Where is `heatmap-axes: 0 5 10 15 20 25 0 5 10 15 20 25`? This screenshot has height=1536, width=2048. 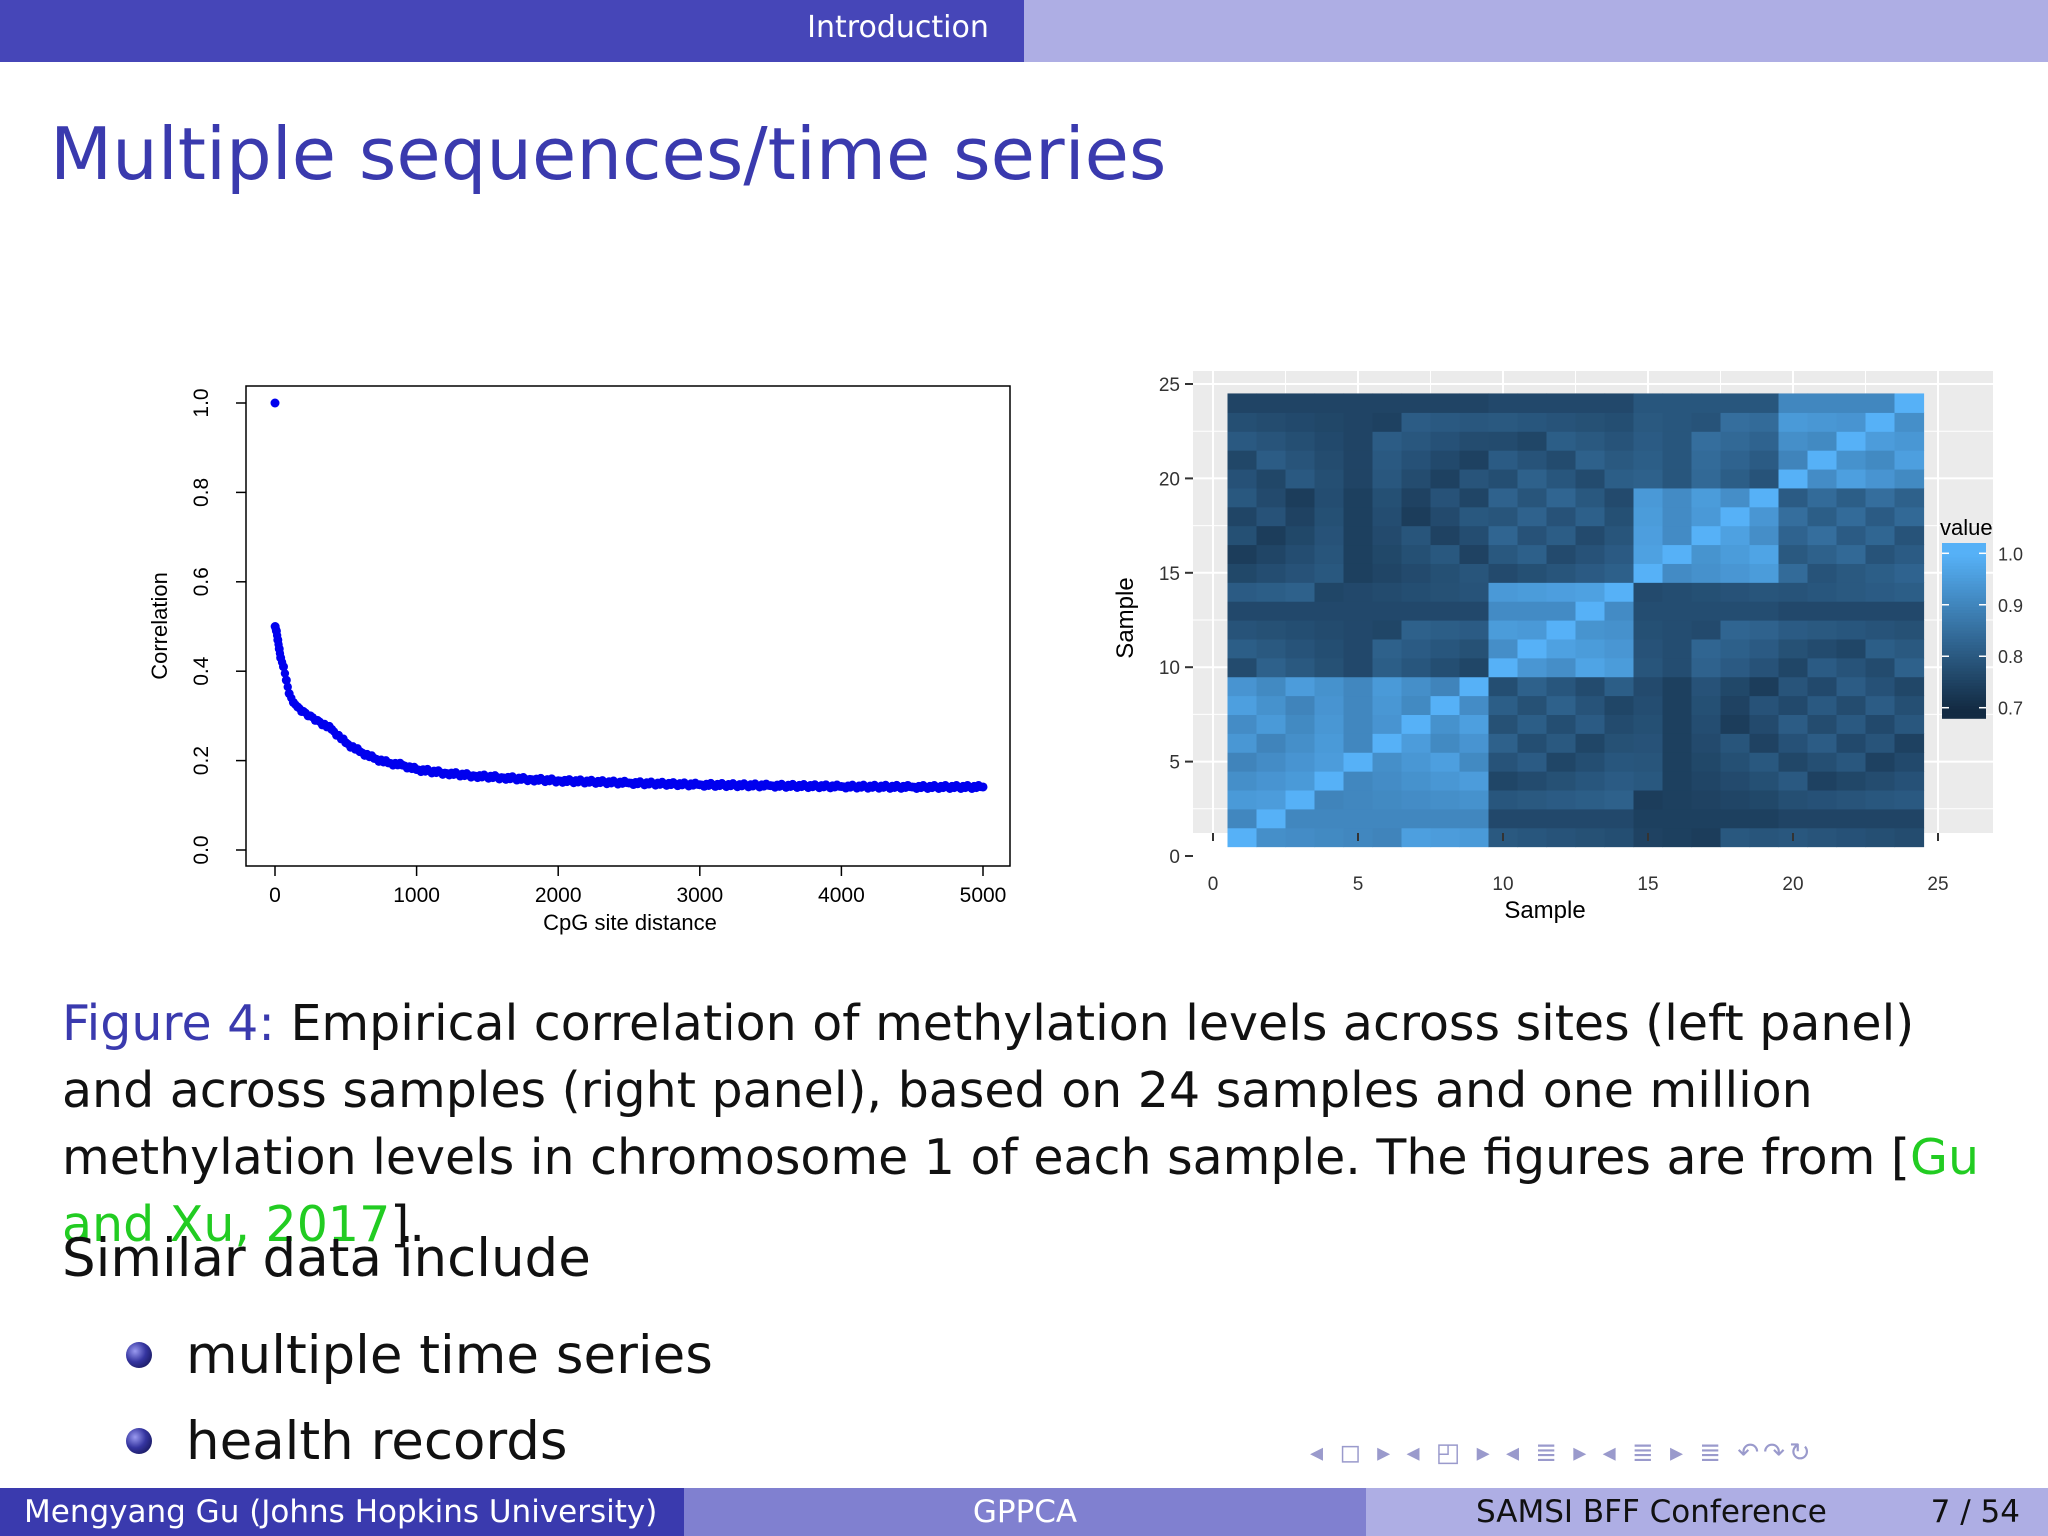
heatmap-axes: 0 5 10 15 20 25 0 5 10 15 20 25 is located at coordinates (1554, 635).